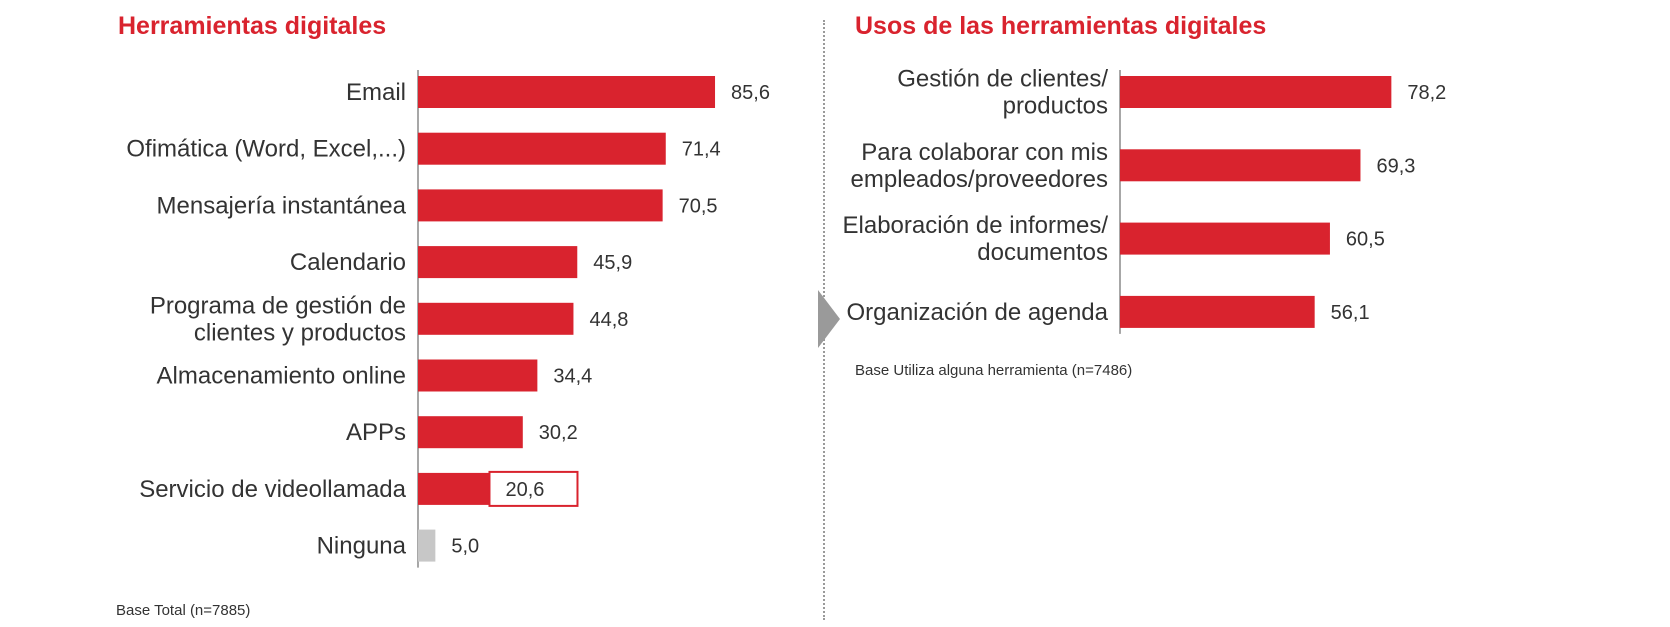 The image size is (1670, 627). What do you see at coordinates (252, 26) in the screenshot?
I see `left-chart-title: Herramientas digitales` at bounding box center [252, 26].